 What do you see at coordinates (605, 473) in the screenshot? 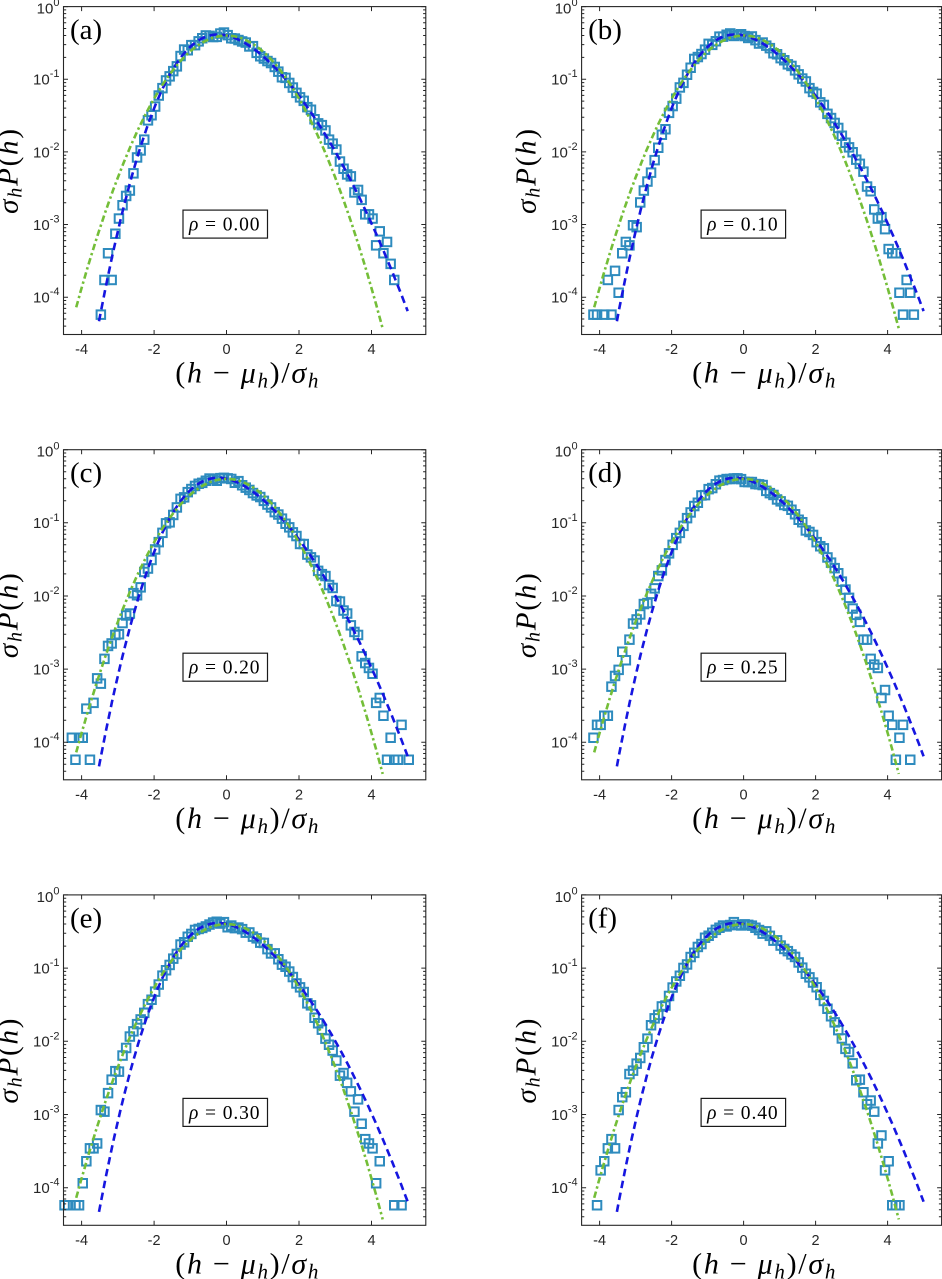
I see `svg-text: (d)` at bounding box center [605, 473].